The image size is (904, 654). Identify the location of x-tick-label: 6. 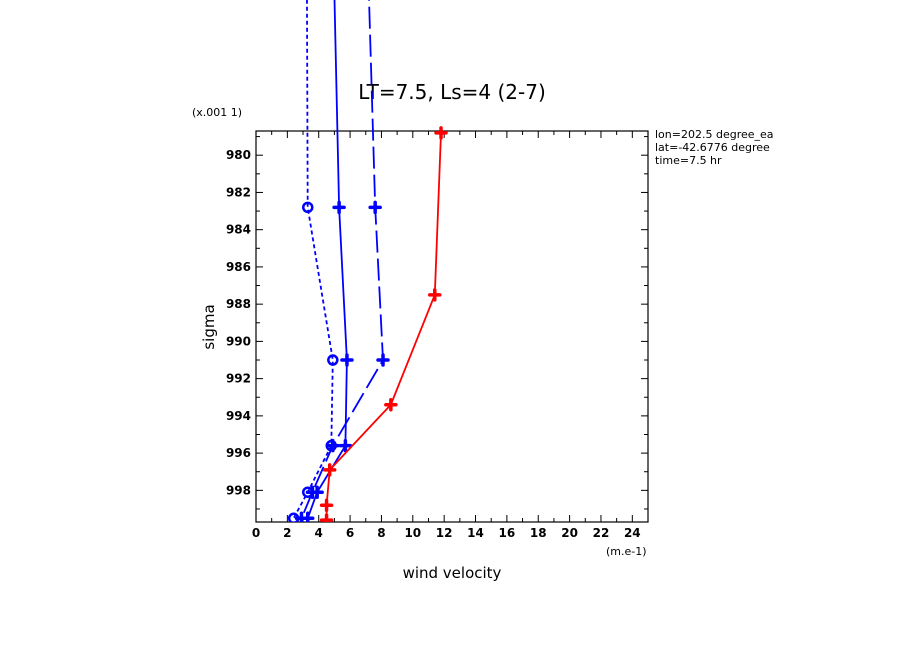
(350, 533).